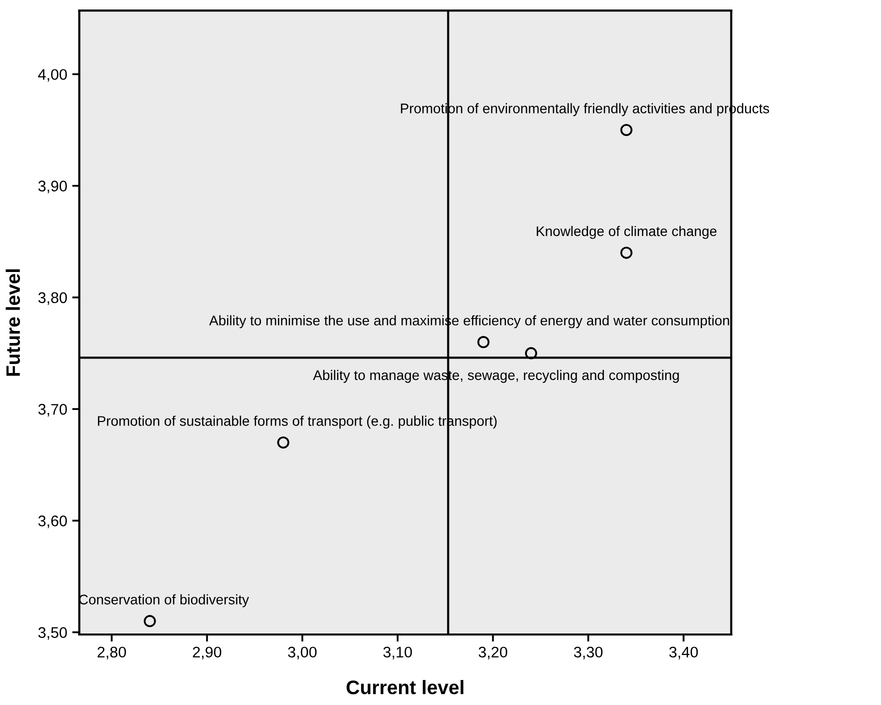  I want to click on x-tick-label: 3,10, so click(397, 653).